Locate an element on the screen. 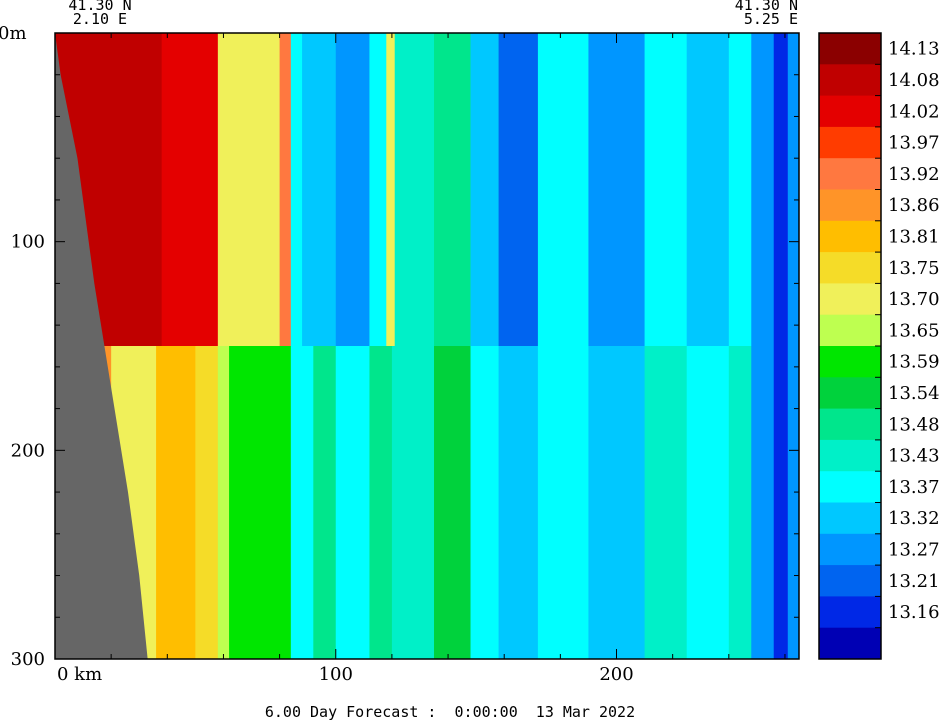  land-mask is located at coordinates (101, 346).